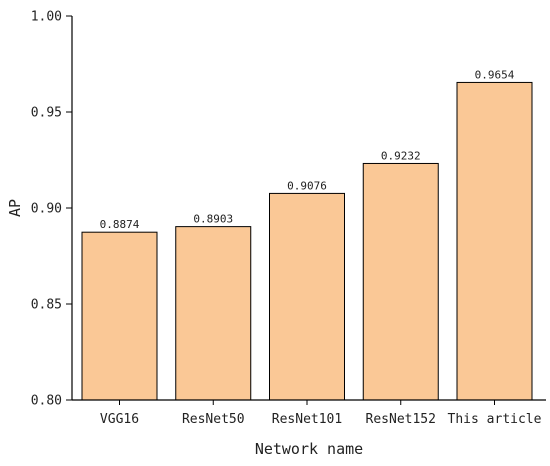 This screenshot has width=550, height=466. I want to click on bar-value-label: 0.8874, so click(120, 224).